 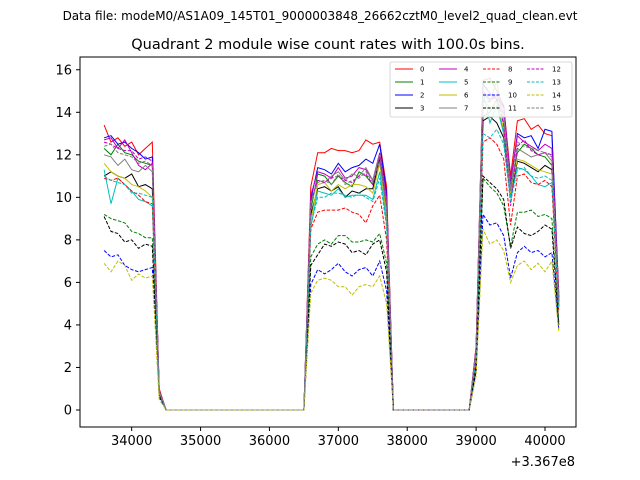 I want to click on legend-label-0: 0, so click(x=422, y=70).